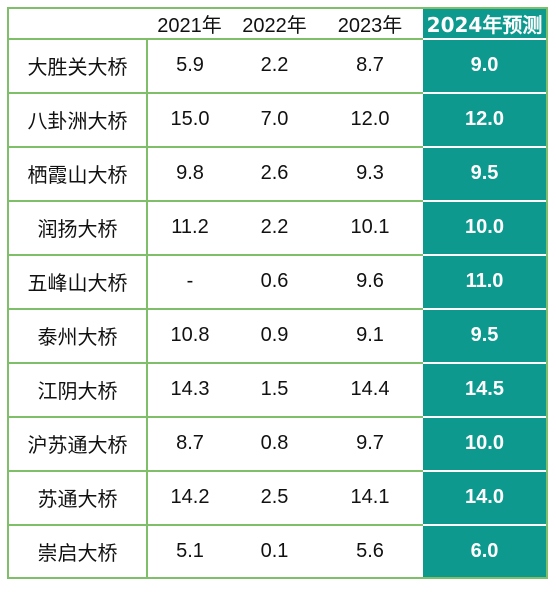  Describe the element at coordinates (370, 119) in the screenshot. I see `value-2023-cell: 12.0` at that location.